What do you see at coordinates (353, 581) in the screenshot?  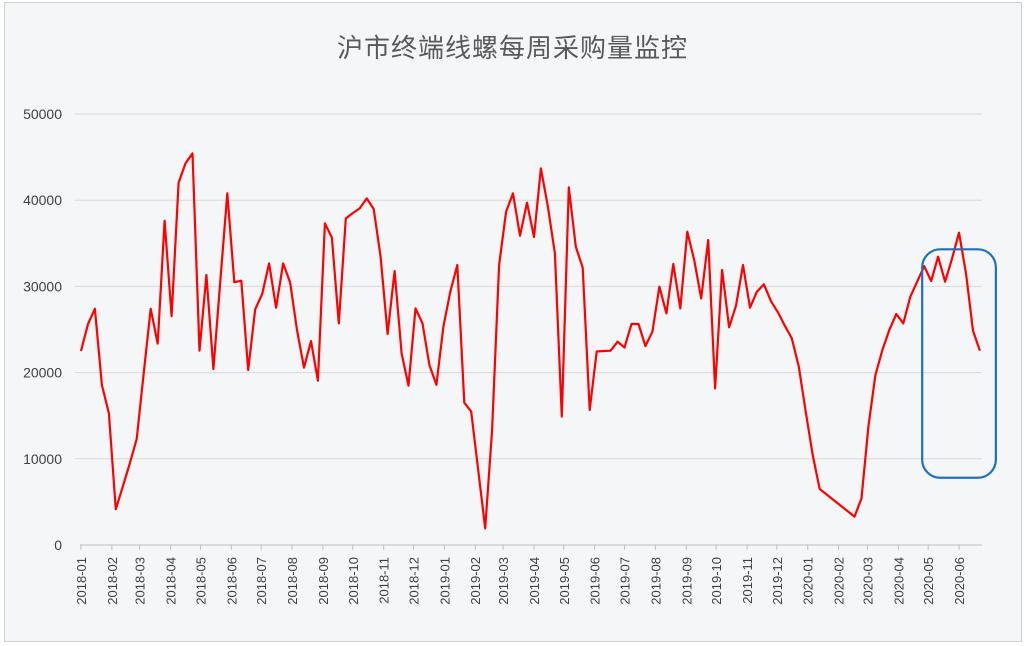 I see `x-tick-label: 2018-10` at bounding box center [353, 581].